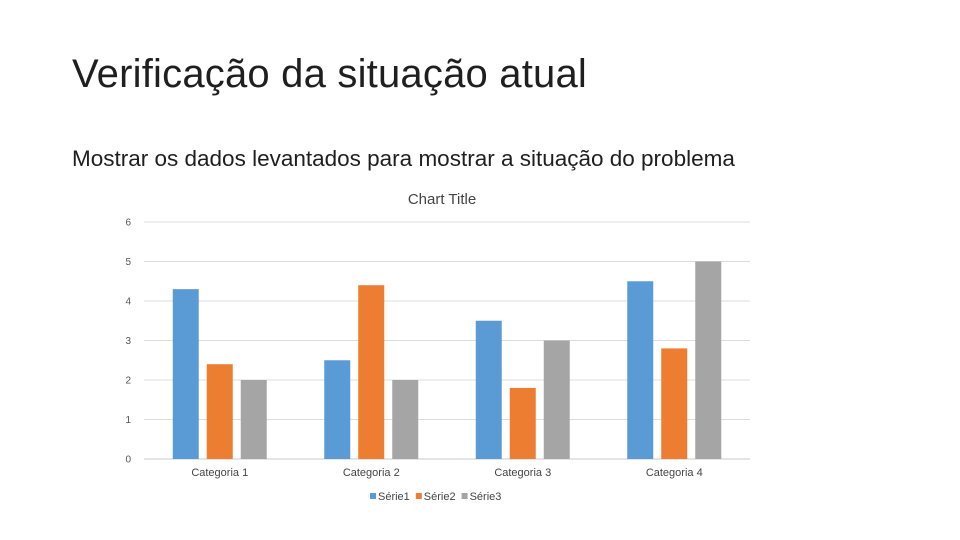 This screenshot has width=960, height=540. I want to click on chart-legend: Série1 Série2 Série3, so click(435, 497).